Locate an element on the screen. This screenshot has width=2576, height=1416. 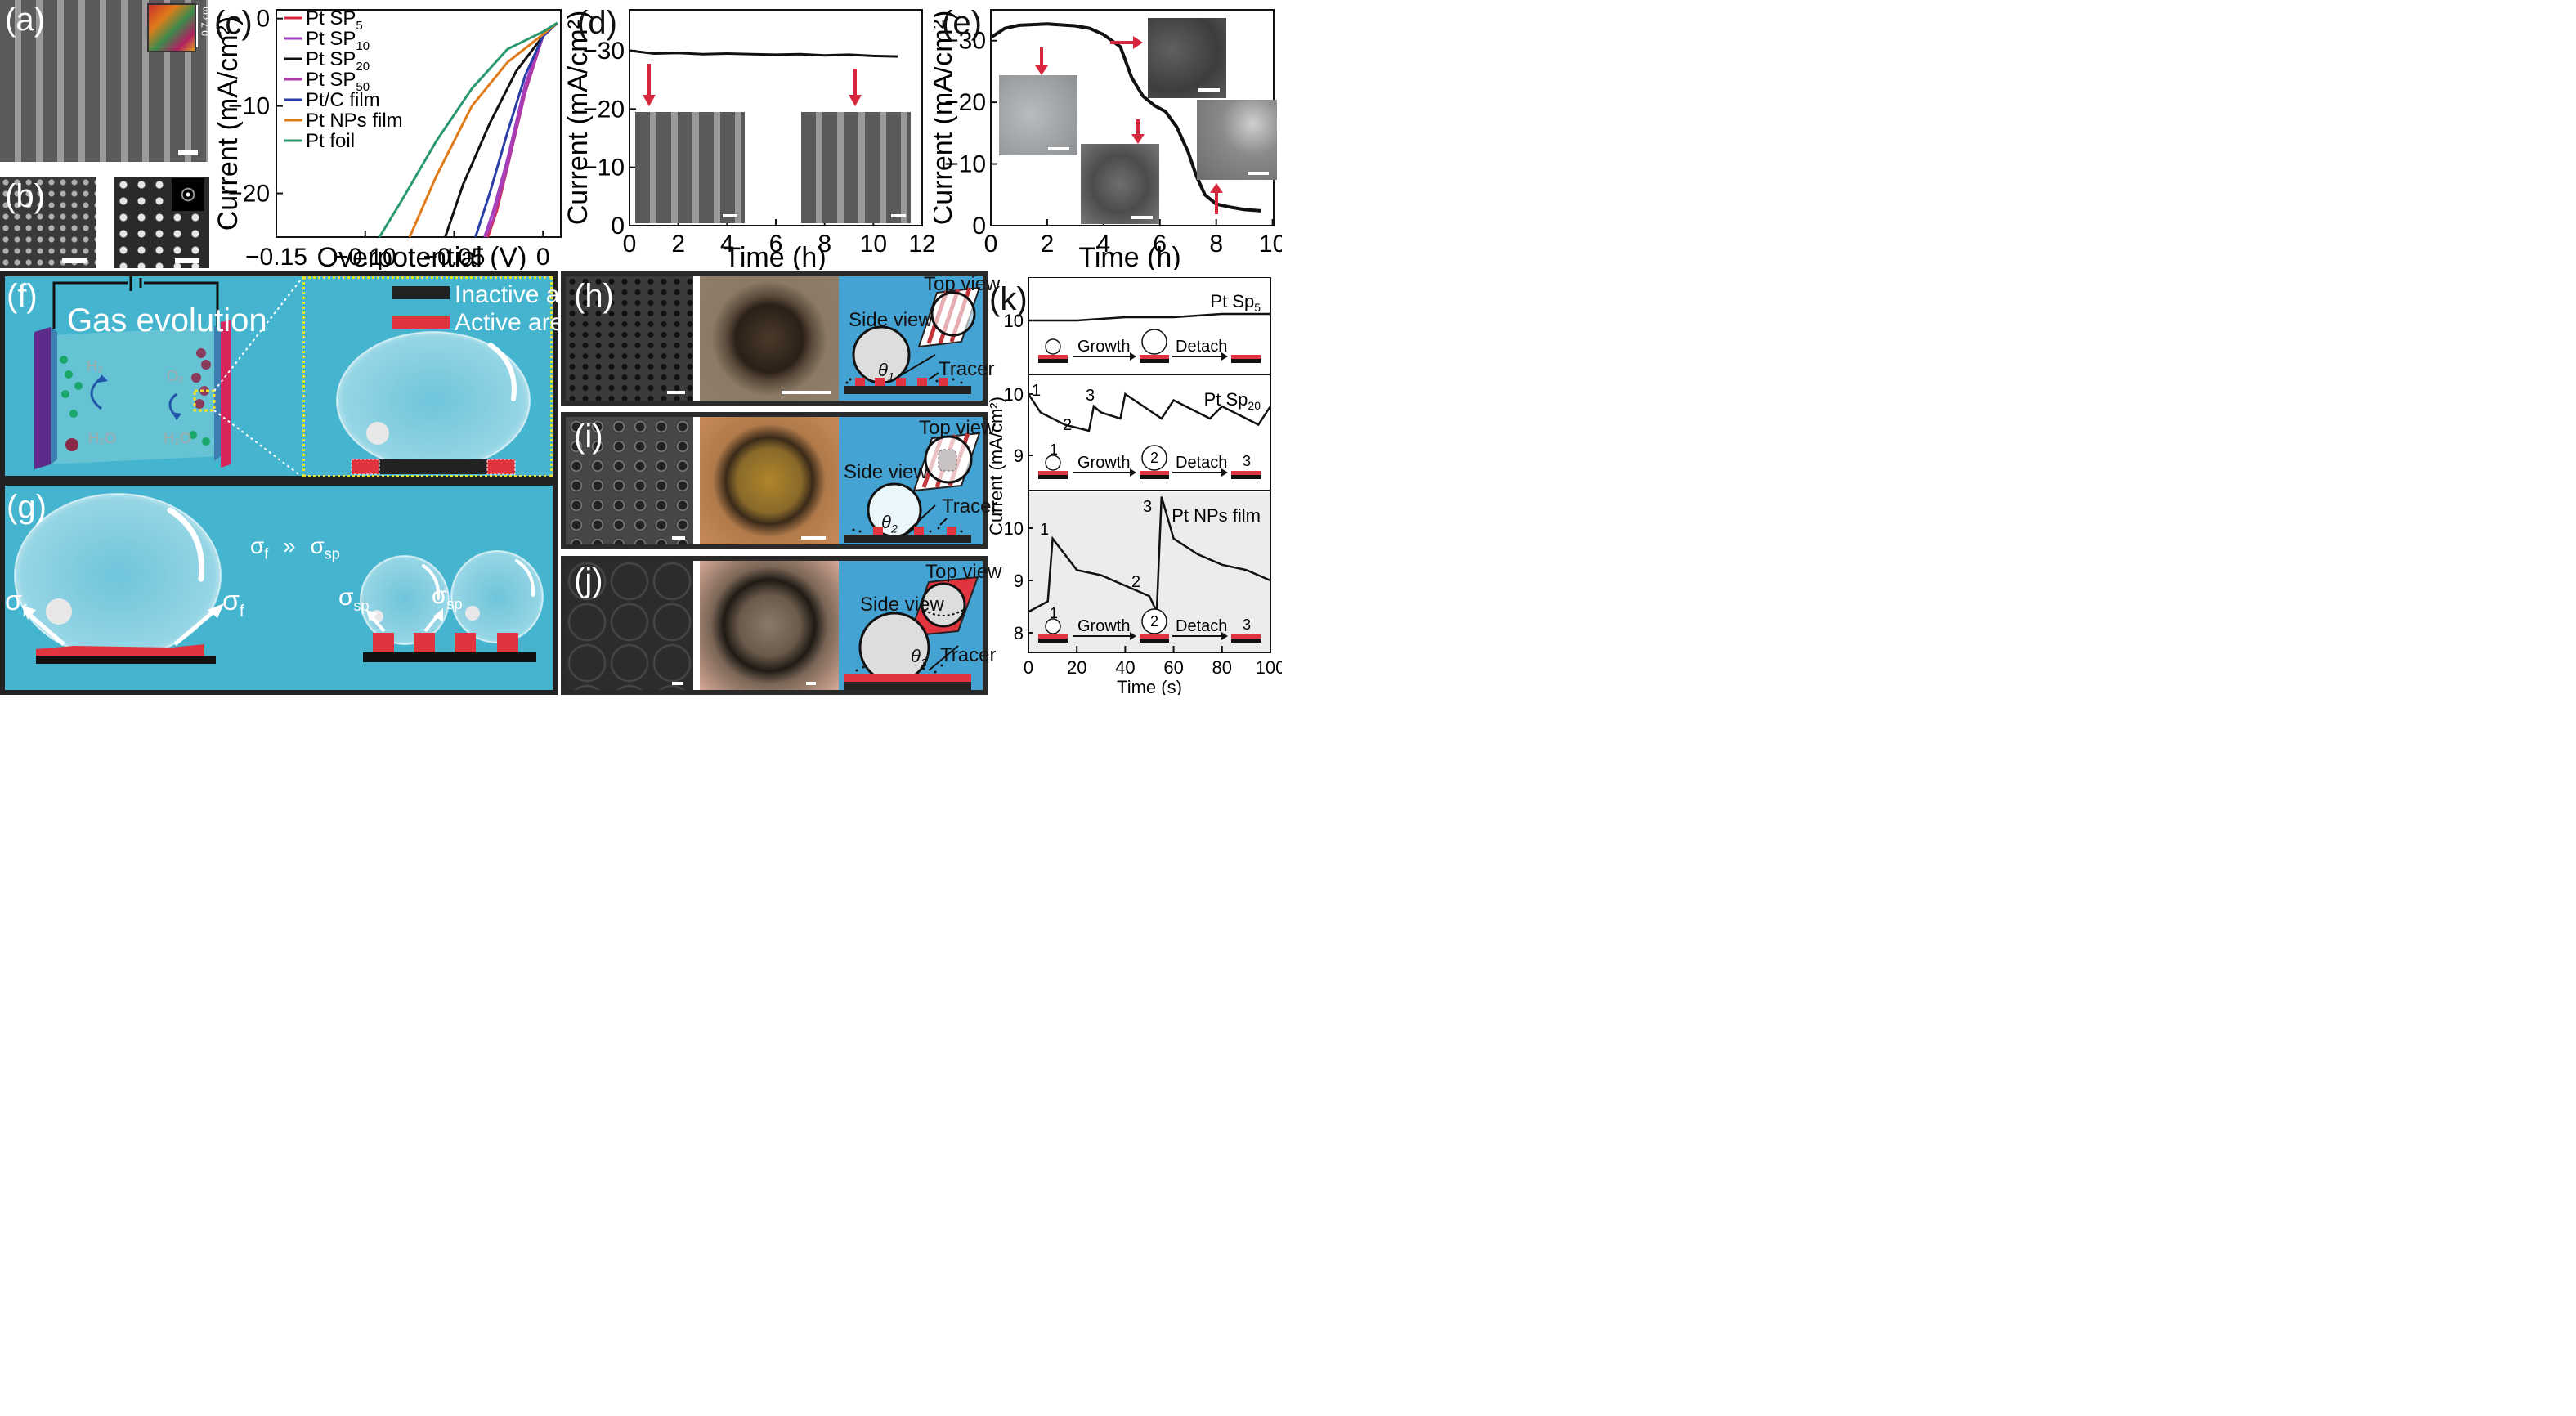
sigma-f-sub: f is located at coordinates (266, 553).